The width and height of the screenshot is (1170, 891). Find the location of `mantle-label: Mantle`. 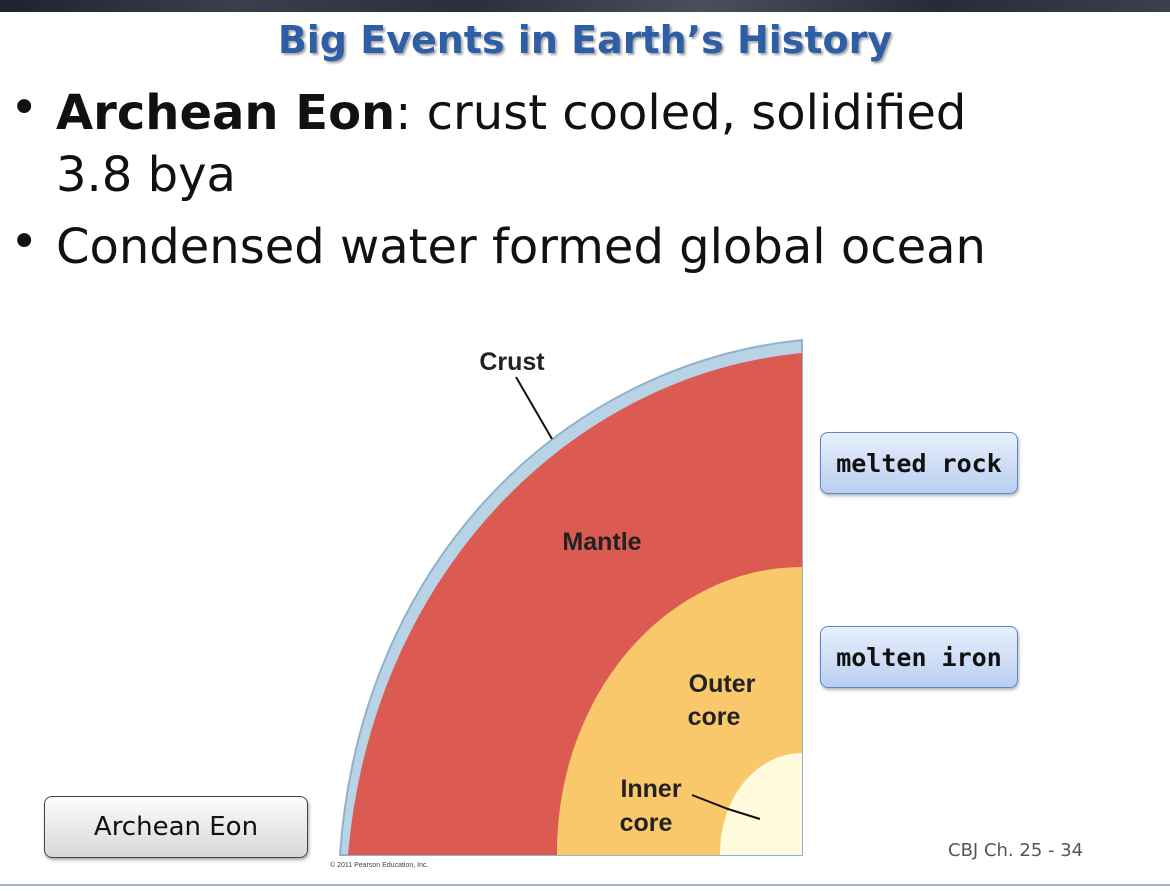

mantle-label: Mantle is located at coordinates (601, 542).